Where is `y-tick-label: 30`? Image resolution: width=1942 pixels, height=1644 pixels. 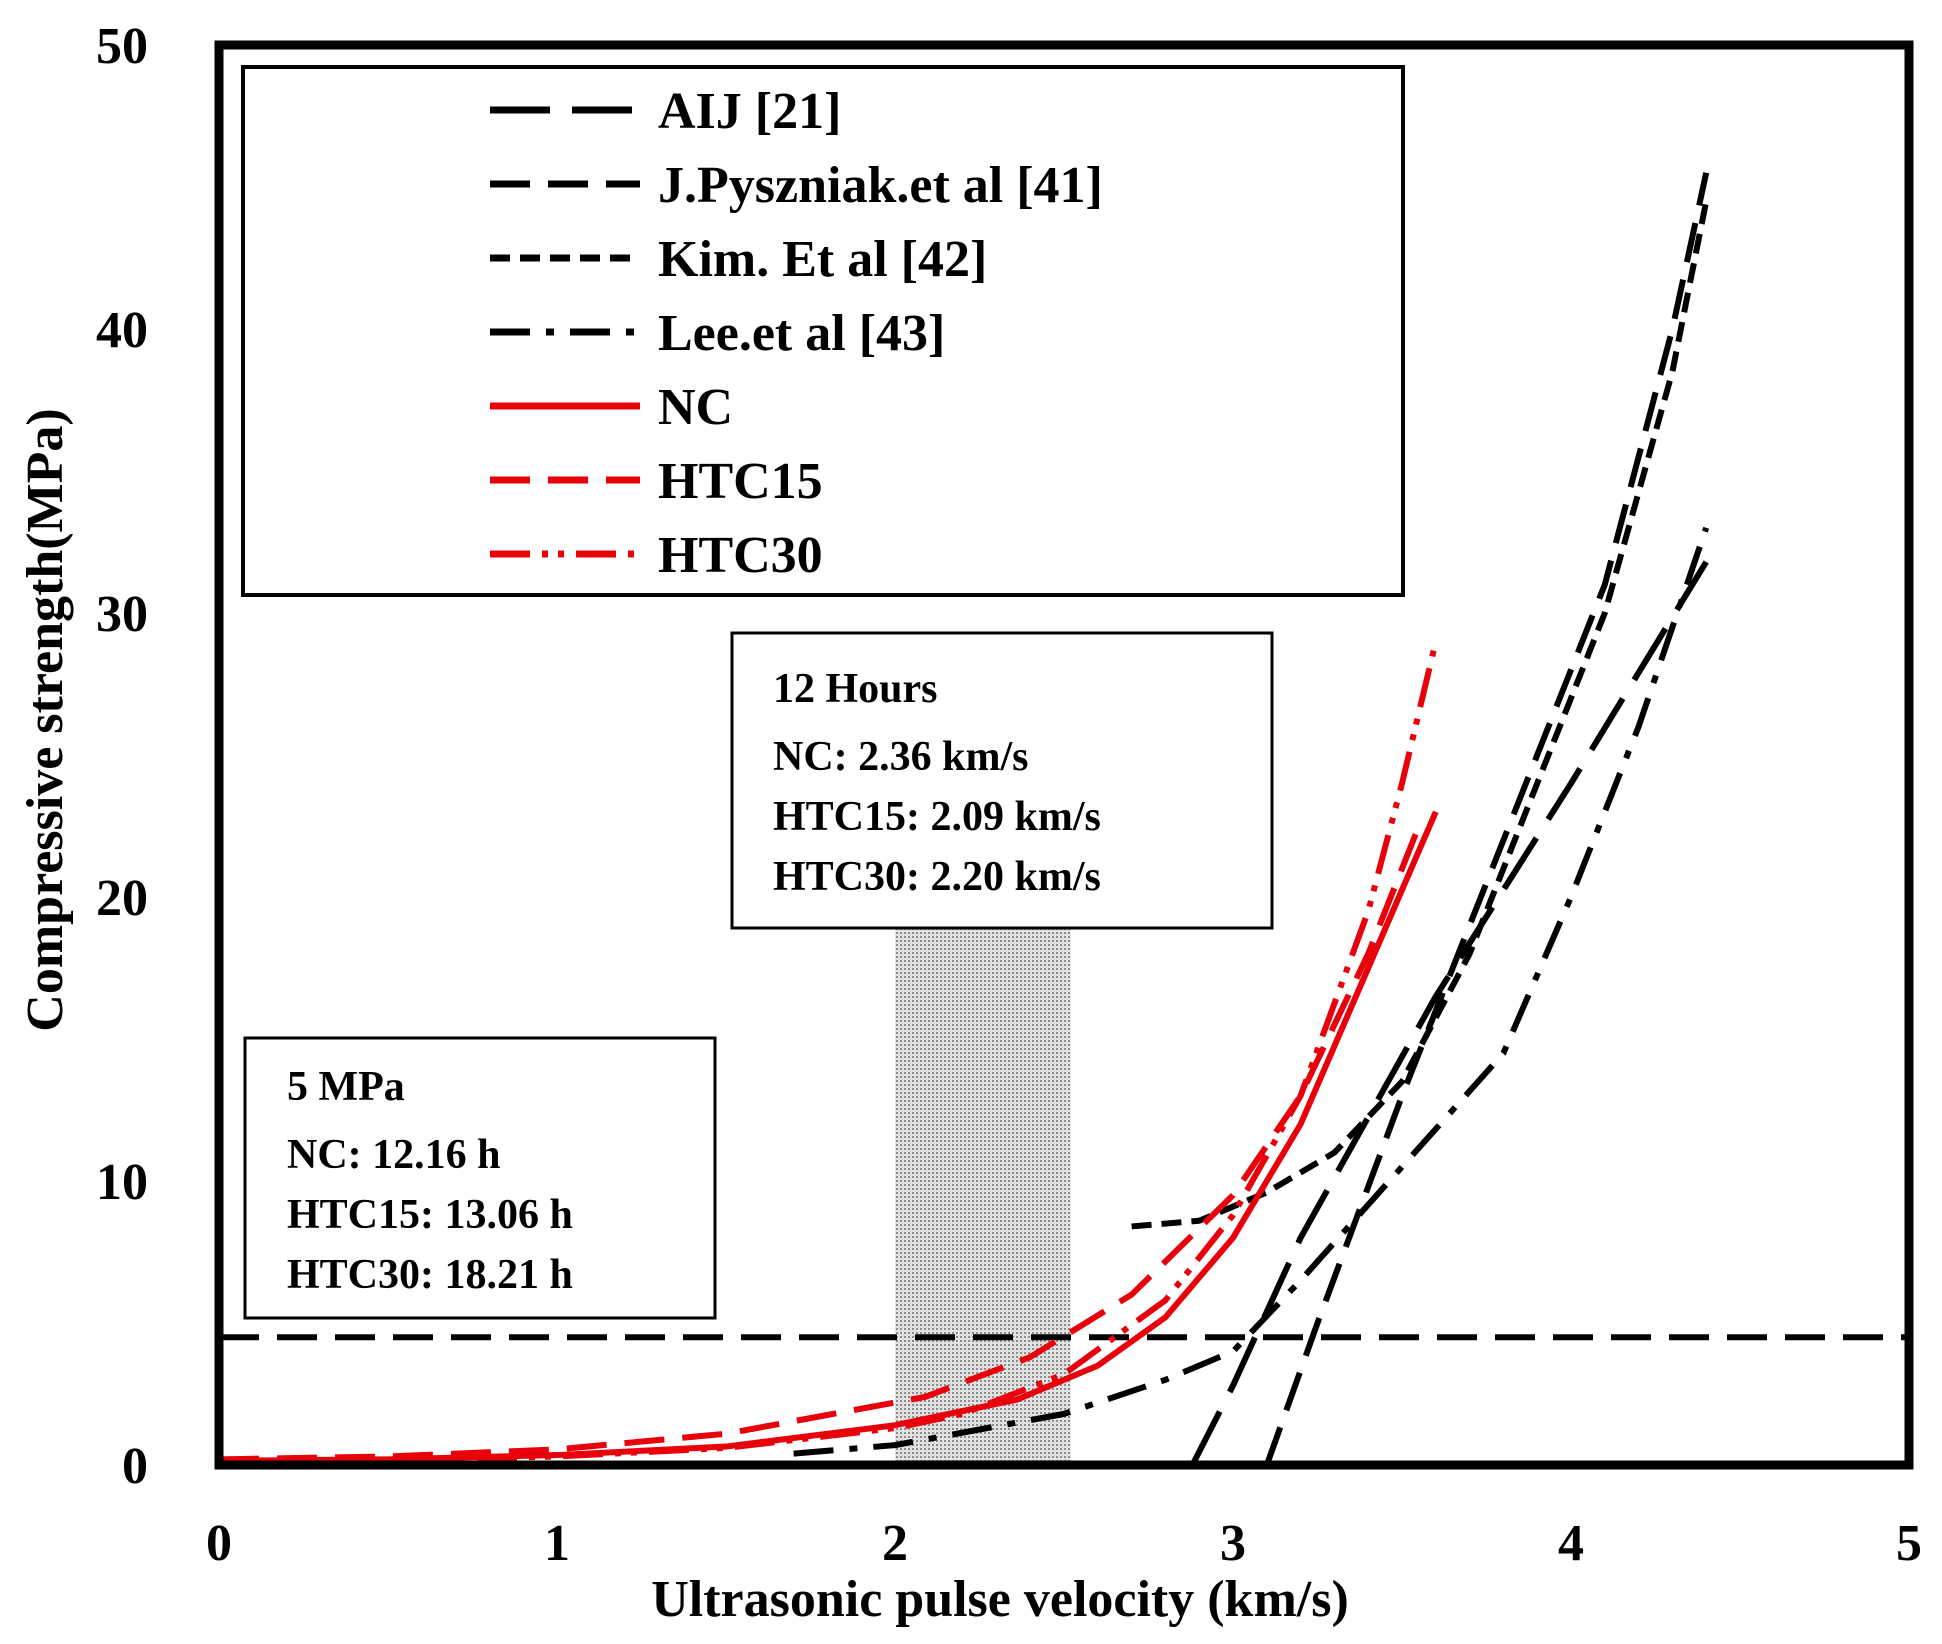
y-tick-label: 30 is located at coordinates (122, 614).